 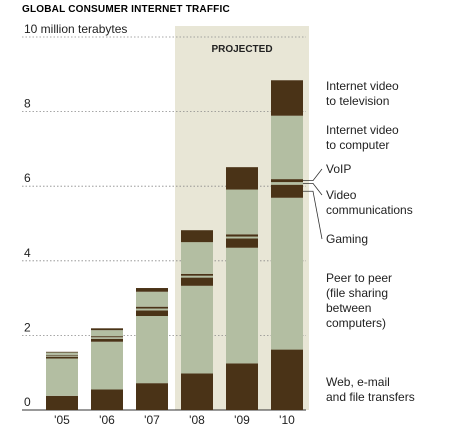 I want to click on legend-label: Web, e-mail, so click(x=358, y=382).